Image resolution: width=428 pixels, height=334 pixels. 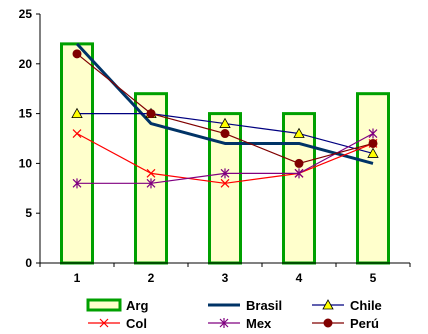 I want to click on y-tick-label-0: 0, so click(x=28, y=263).